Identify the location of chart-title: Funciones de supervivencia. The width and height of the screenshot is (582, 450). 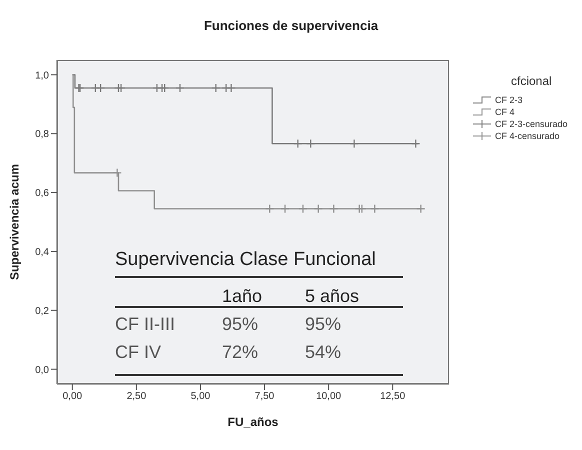
(291, 25).